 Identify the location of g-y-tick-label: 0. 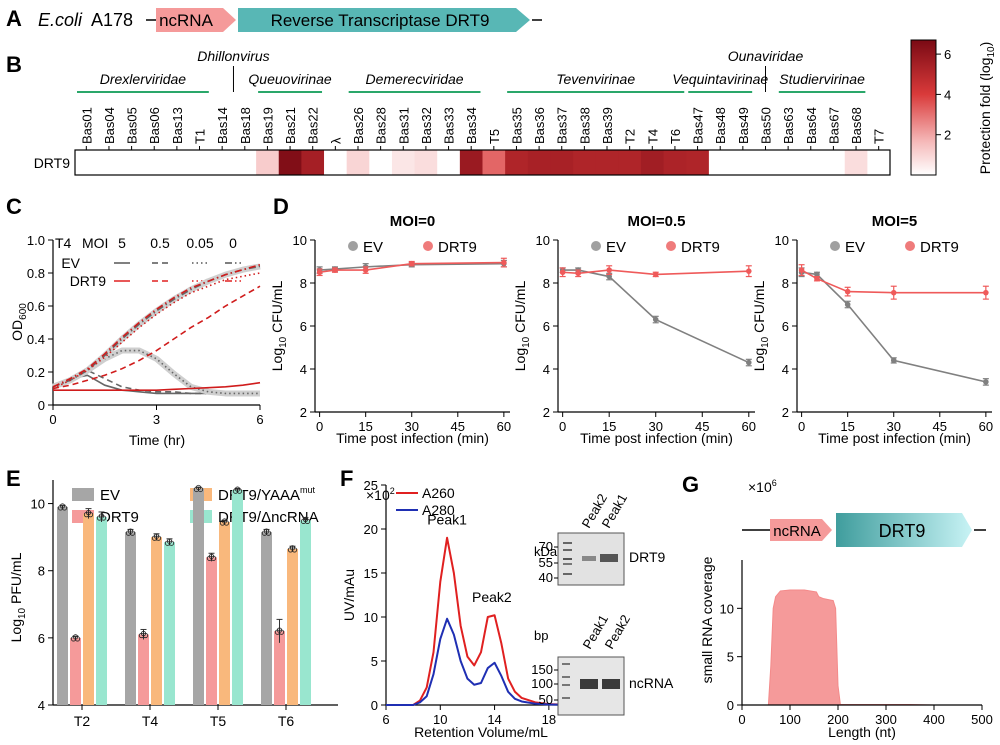
(730, 705).